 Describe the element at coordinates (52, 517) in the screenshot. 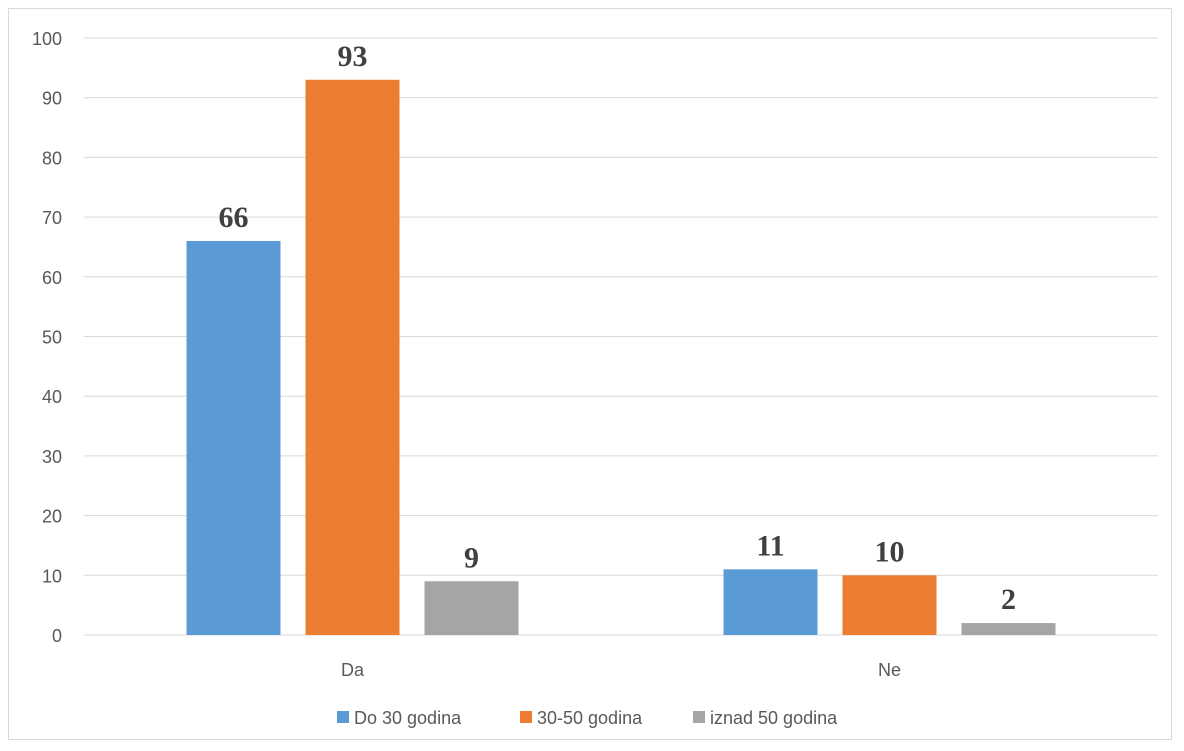

I see `y-tick-label: 20` at that location.